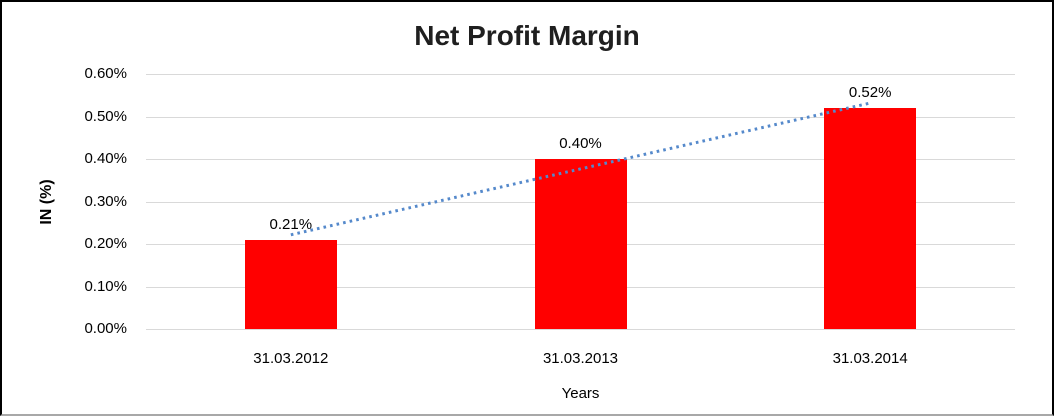 This screenshot has width=1054, height=416. I want to click on y-tick-label: 0.40%, so click(105, 158).